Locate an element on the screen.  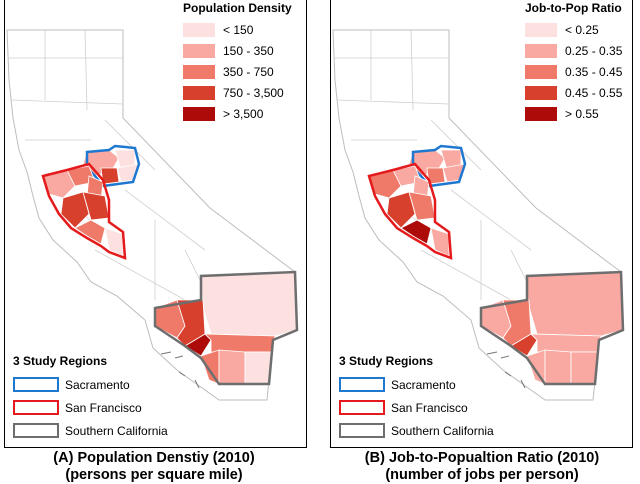
legend-label: > 3,500 is located at coordinates (243, 114).